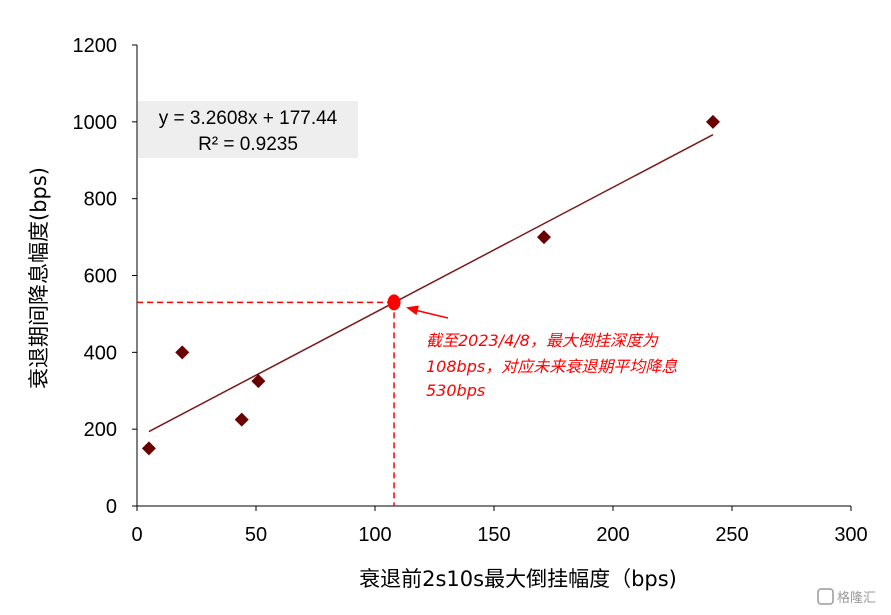  Describe the element at coordinates (100, 277) in the screenshot. I see `y-tick-label: 600` at that location.